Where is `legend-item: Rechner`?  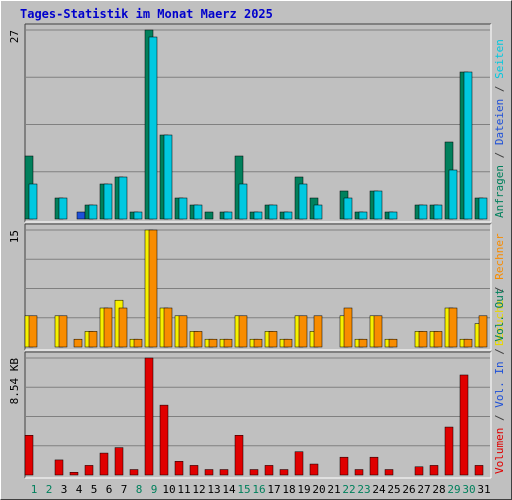
legend-item: Rechner is located at coordinates (499, 256).